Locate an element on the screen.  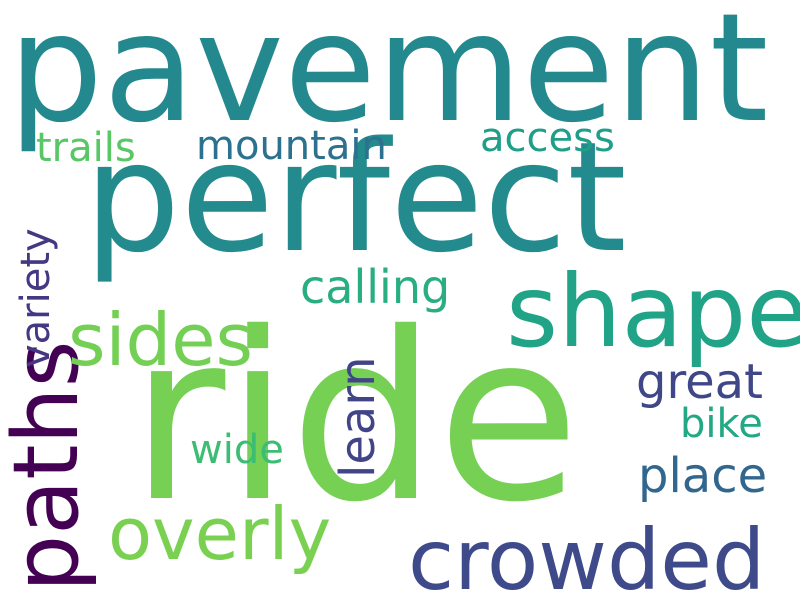
word-overly: overly is located at coordinates (220, 534).